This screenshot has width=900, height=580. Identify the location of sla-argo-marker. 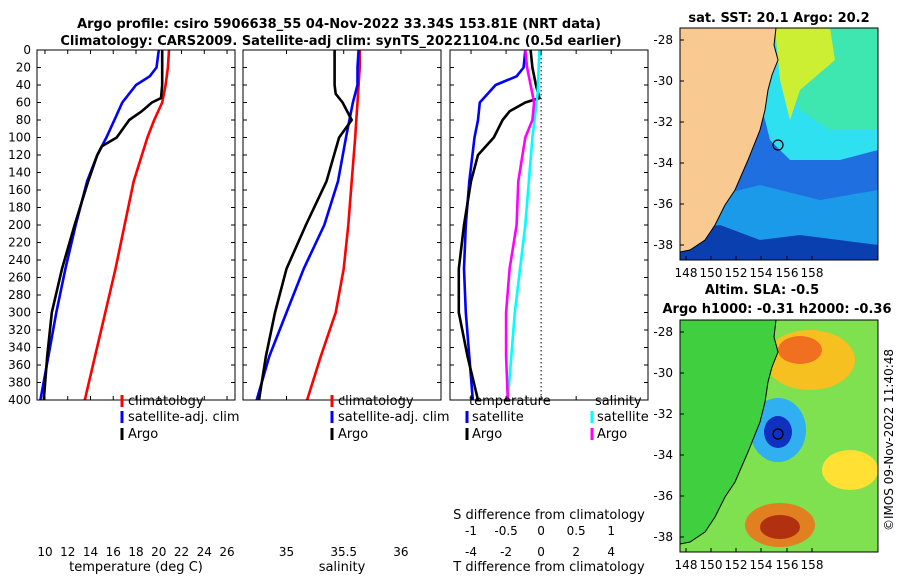
(778, 434).